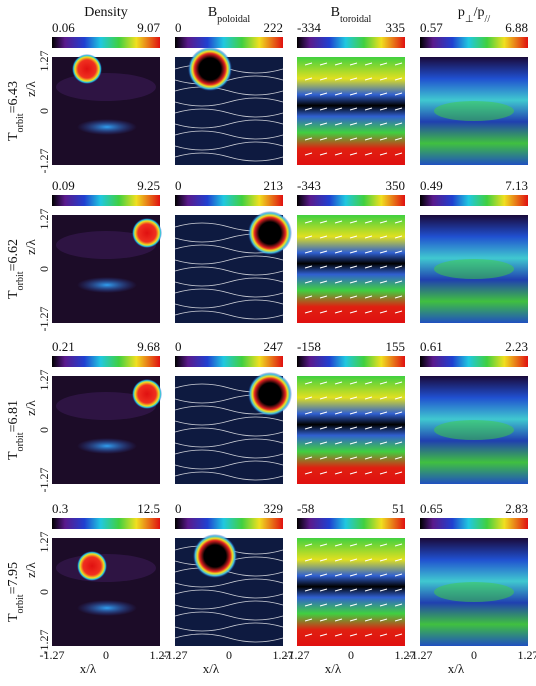 This screenshot has width=536, height=686. I want to click on colorbar-max: 12.5, so click(148, 508).